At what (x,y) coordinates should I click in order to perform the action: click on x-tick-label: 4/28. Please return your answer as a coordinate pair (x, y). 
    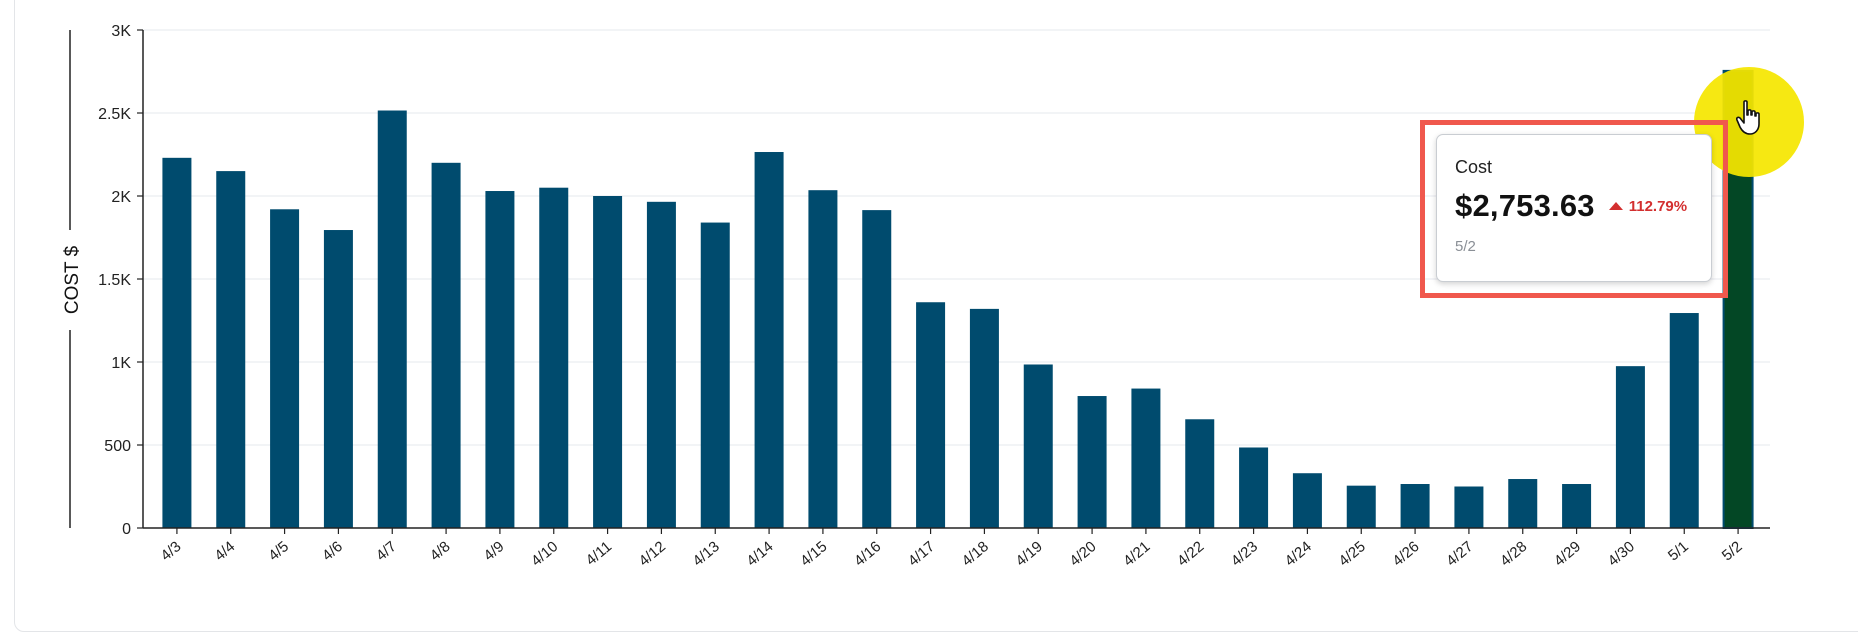
    Looking at the image, I should click on (1513, 554).